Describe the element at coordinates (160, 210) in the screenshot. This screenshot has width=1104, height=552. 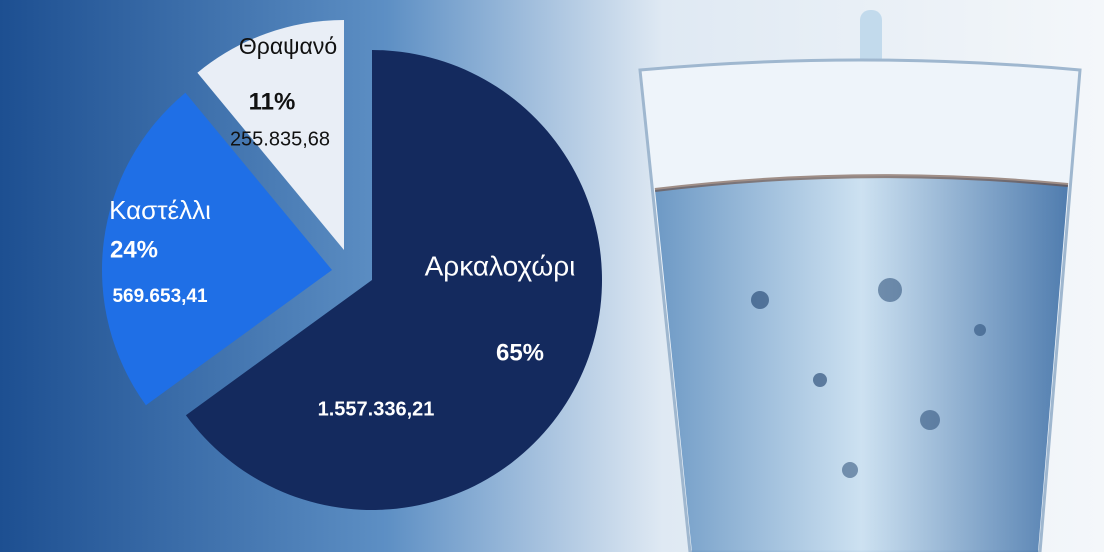
I see `slice-label: Καστέλλι` at that location.